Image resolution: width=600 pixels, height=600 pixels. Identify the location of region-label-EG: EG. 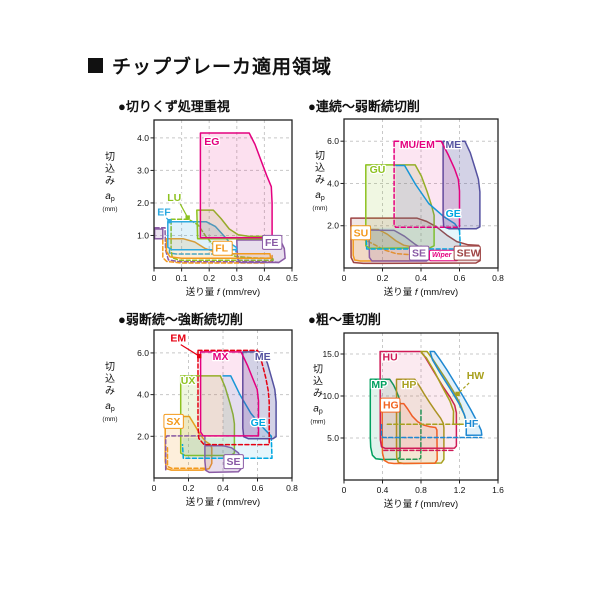
(211, 142).